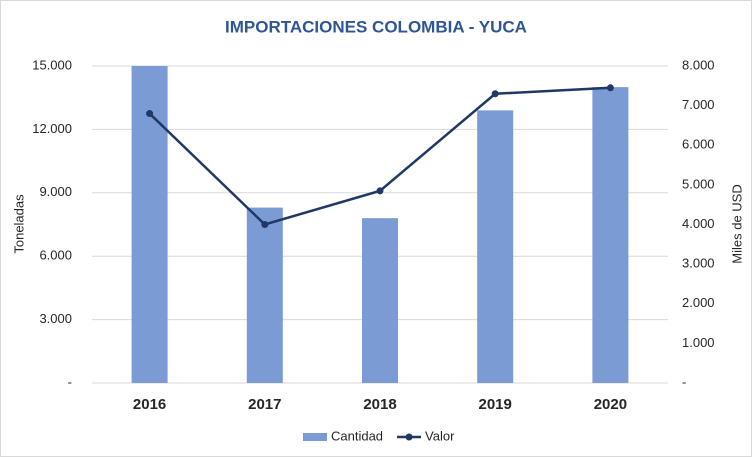  What do you see at coordinates (409, 437) in the screenshot?
I see `legend-marker` at bounding box center [409, 437].